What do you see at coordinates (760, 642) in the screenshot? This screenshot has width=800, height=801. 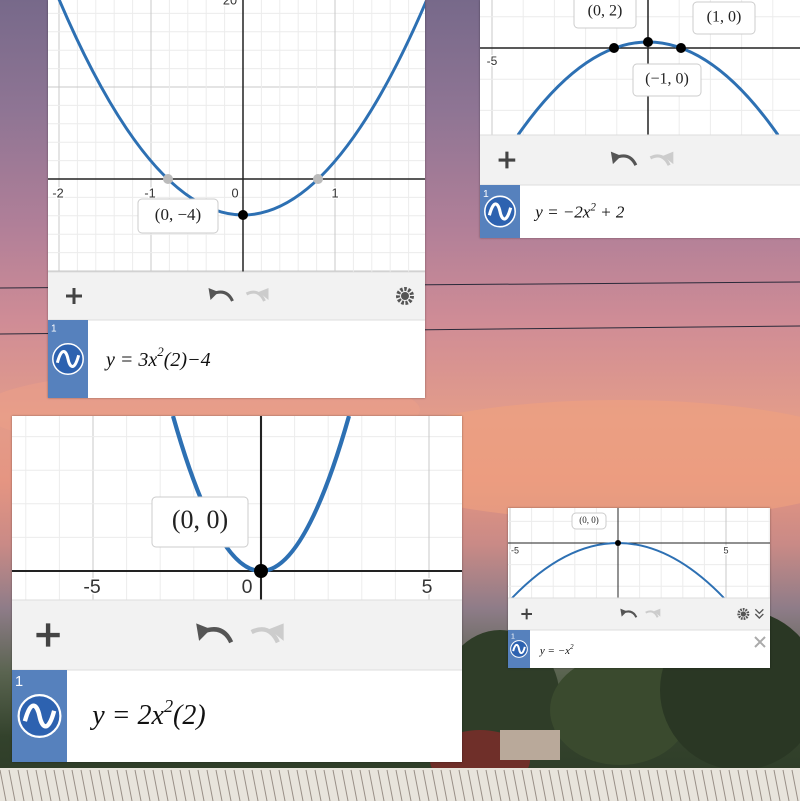 I see `close-button` at bounding box center [760, 642].